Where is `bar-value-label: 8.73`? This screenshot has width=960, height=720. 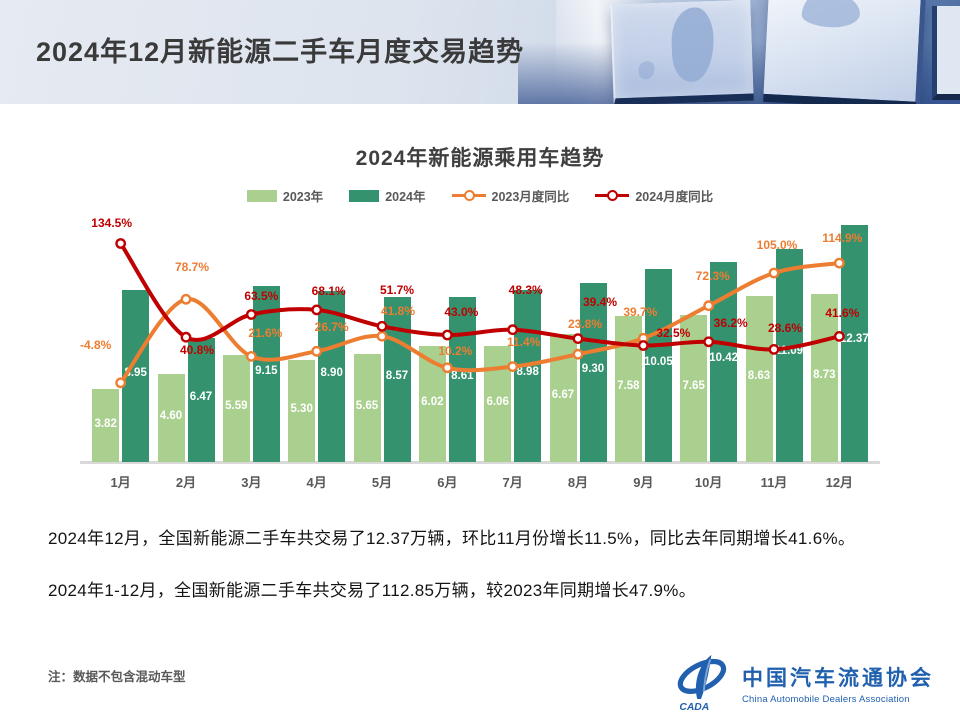 bar-value-label: 8.73 is located at coordinates (824, 374).